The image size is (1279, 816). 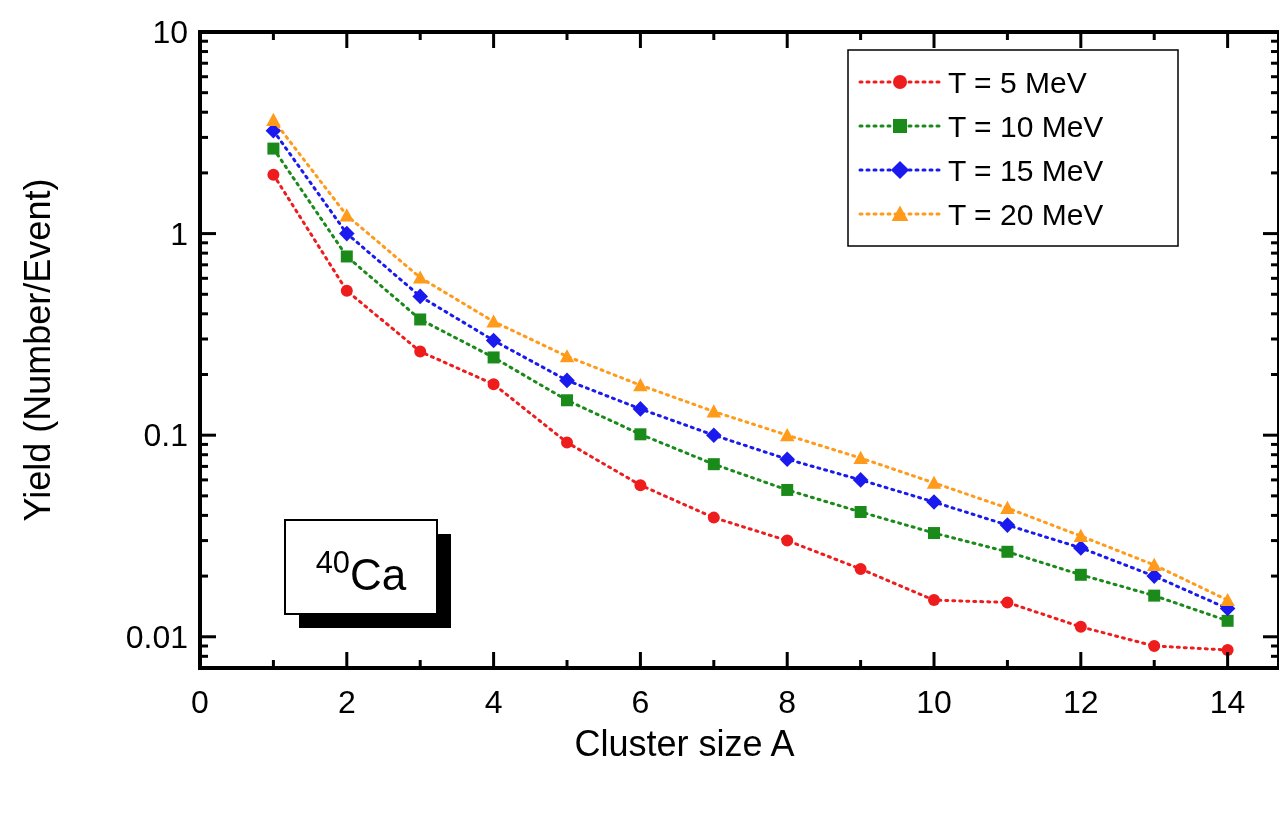 What do you see at coordinates (934, 702) in the screenshot?
I see `x-tick-label: 10` at bounding box center [934, 702].